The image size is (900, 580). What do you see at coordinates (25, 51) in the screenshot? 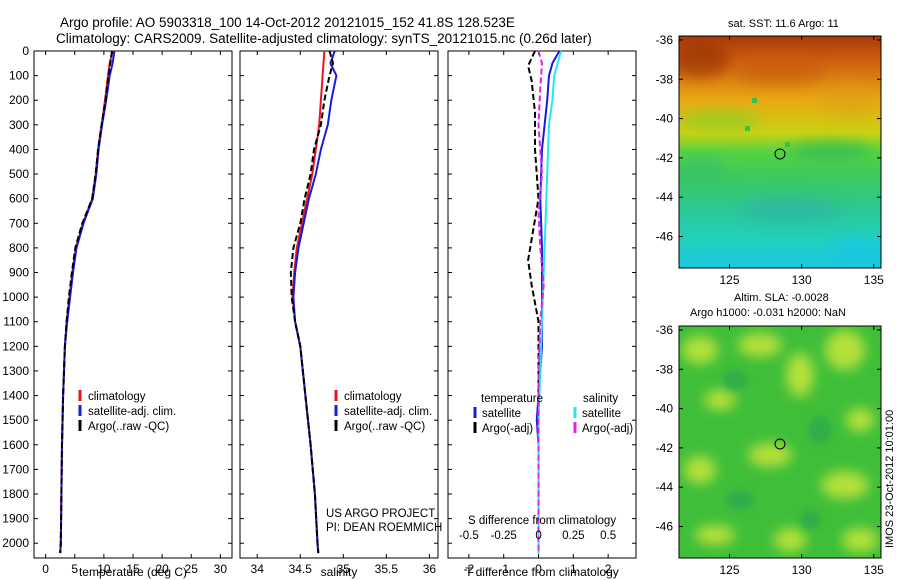
I see `depth-tick-label: 0` at bounding box center [25, 51].